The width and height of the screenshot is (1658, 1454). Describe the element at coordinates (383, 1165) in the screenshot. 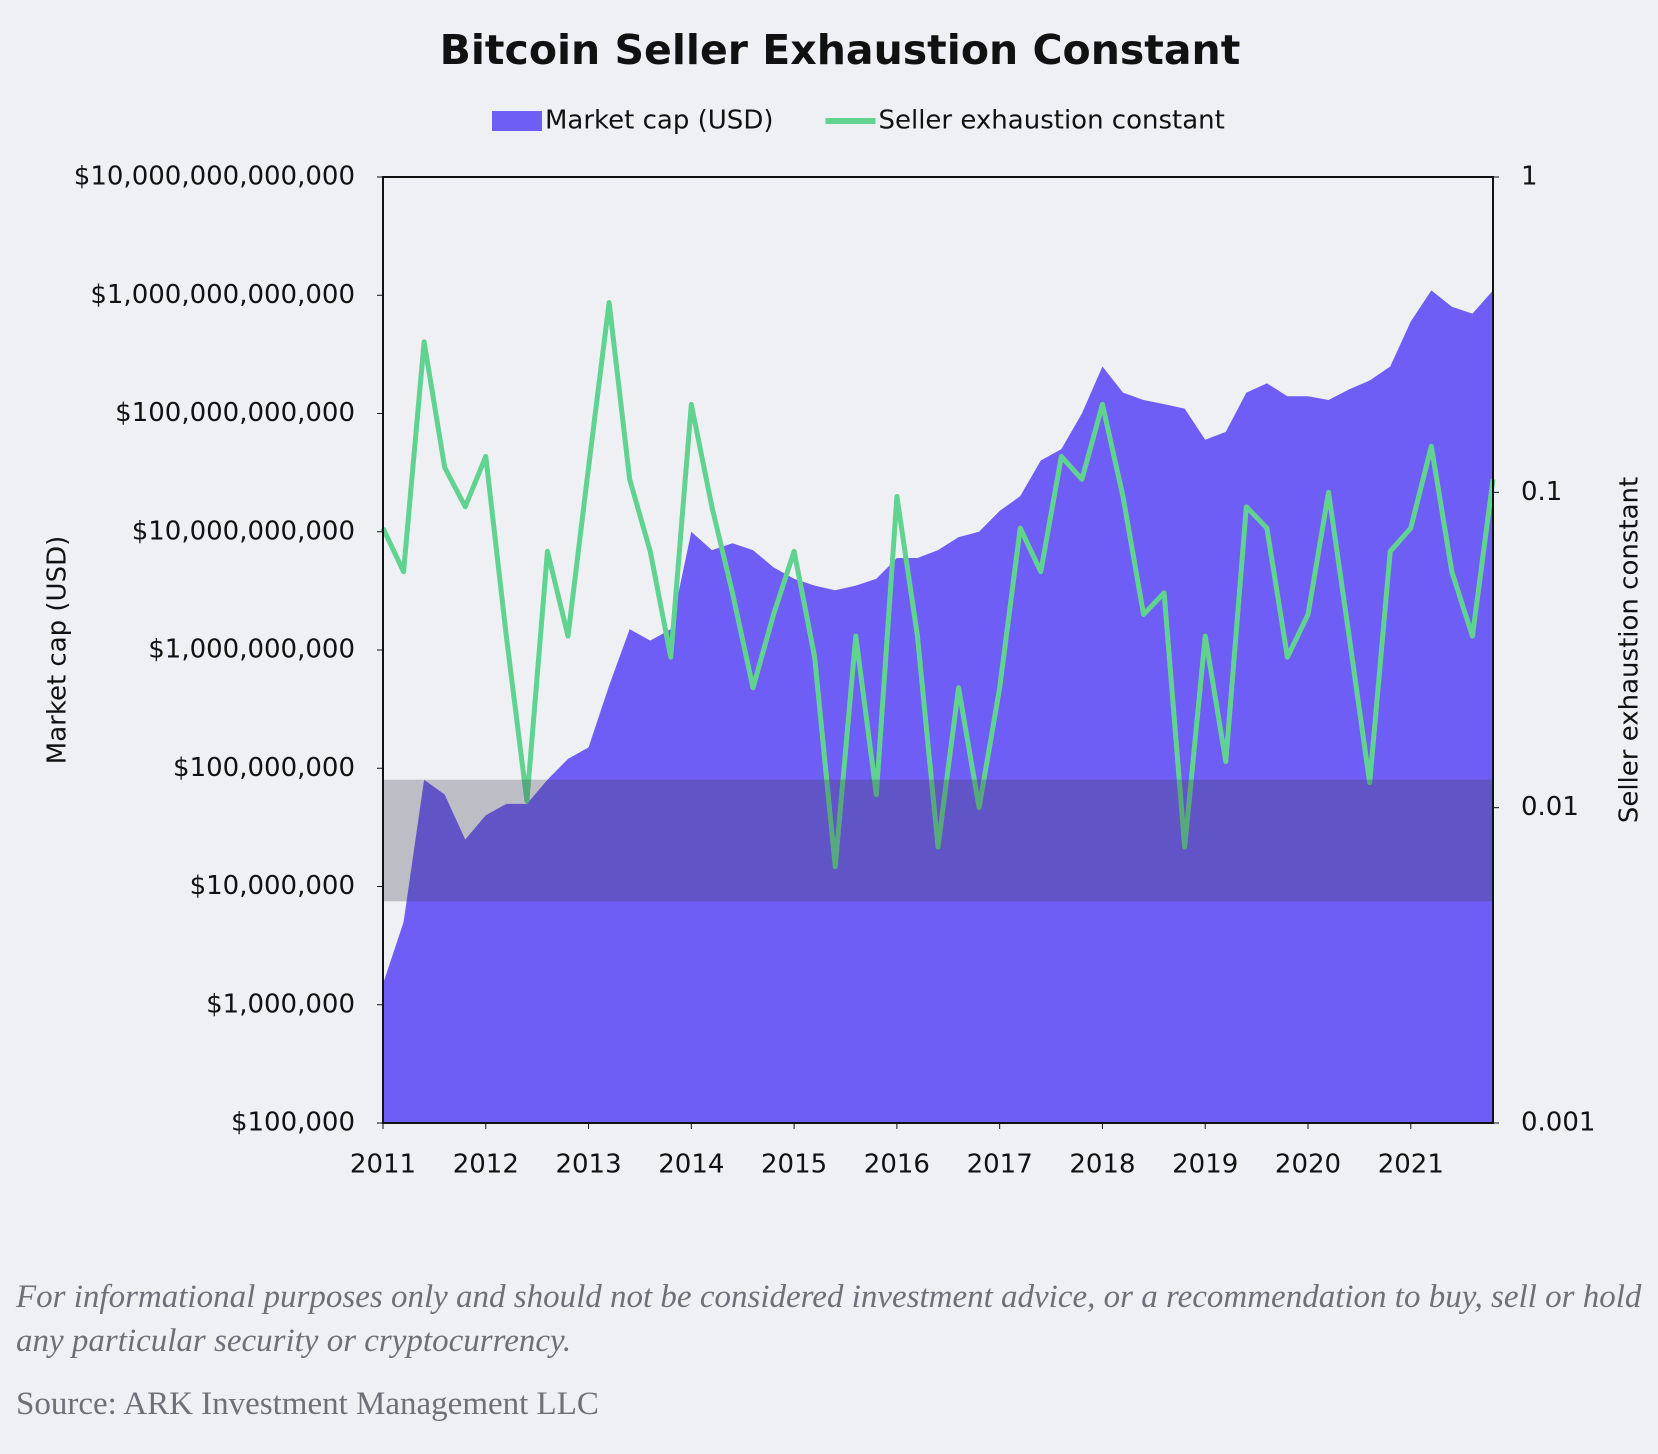

I see `x-tick-label: 2011` at that location.